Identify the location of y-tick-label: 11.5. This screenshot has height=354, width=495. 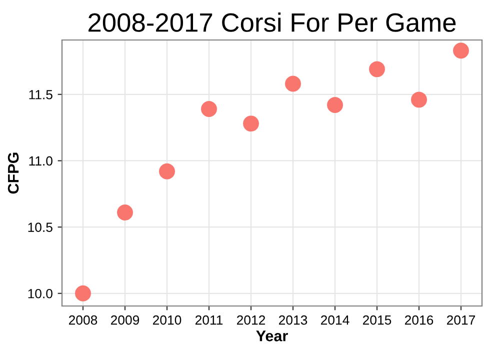
(40, 95).